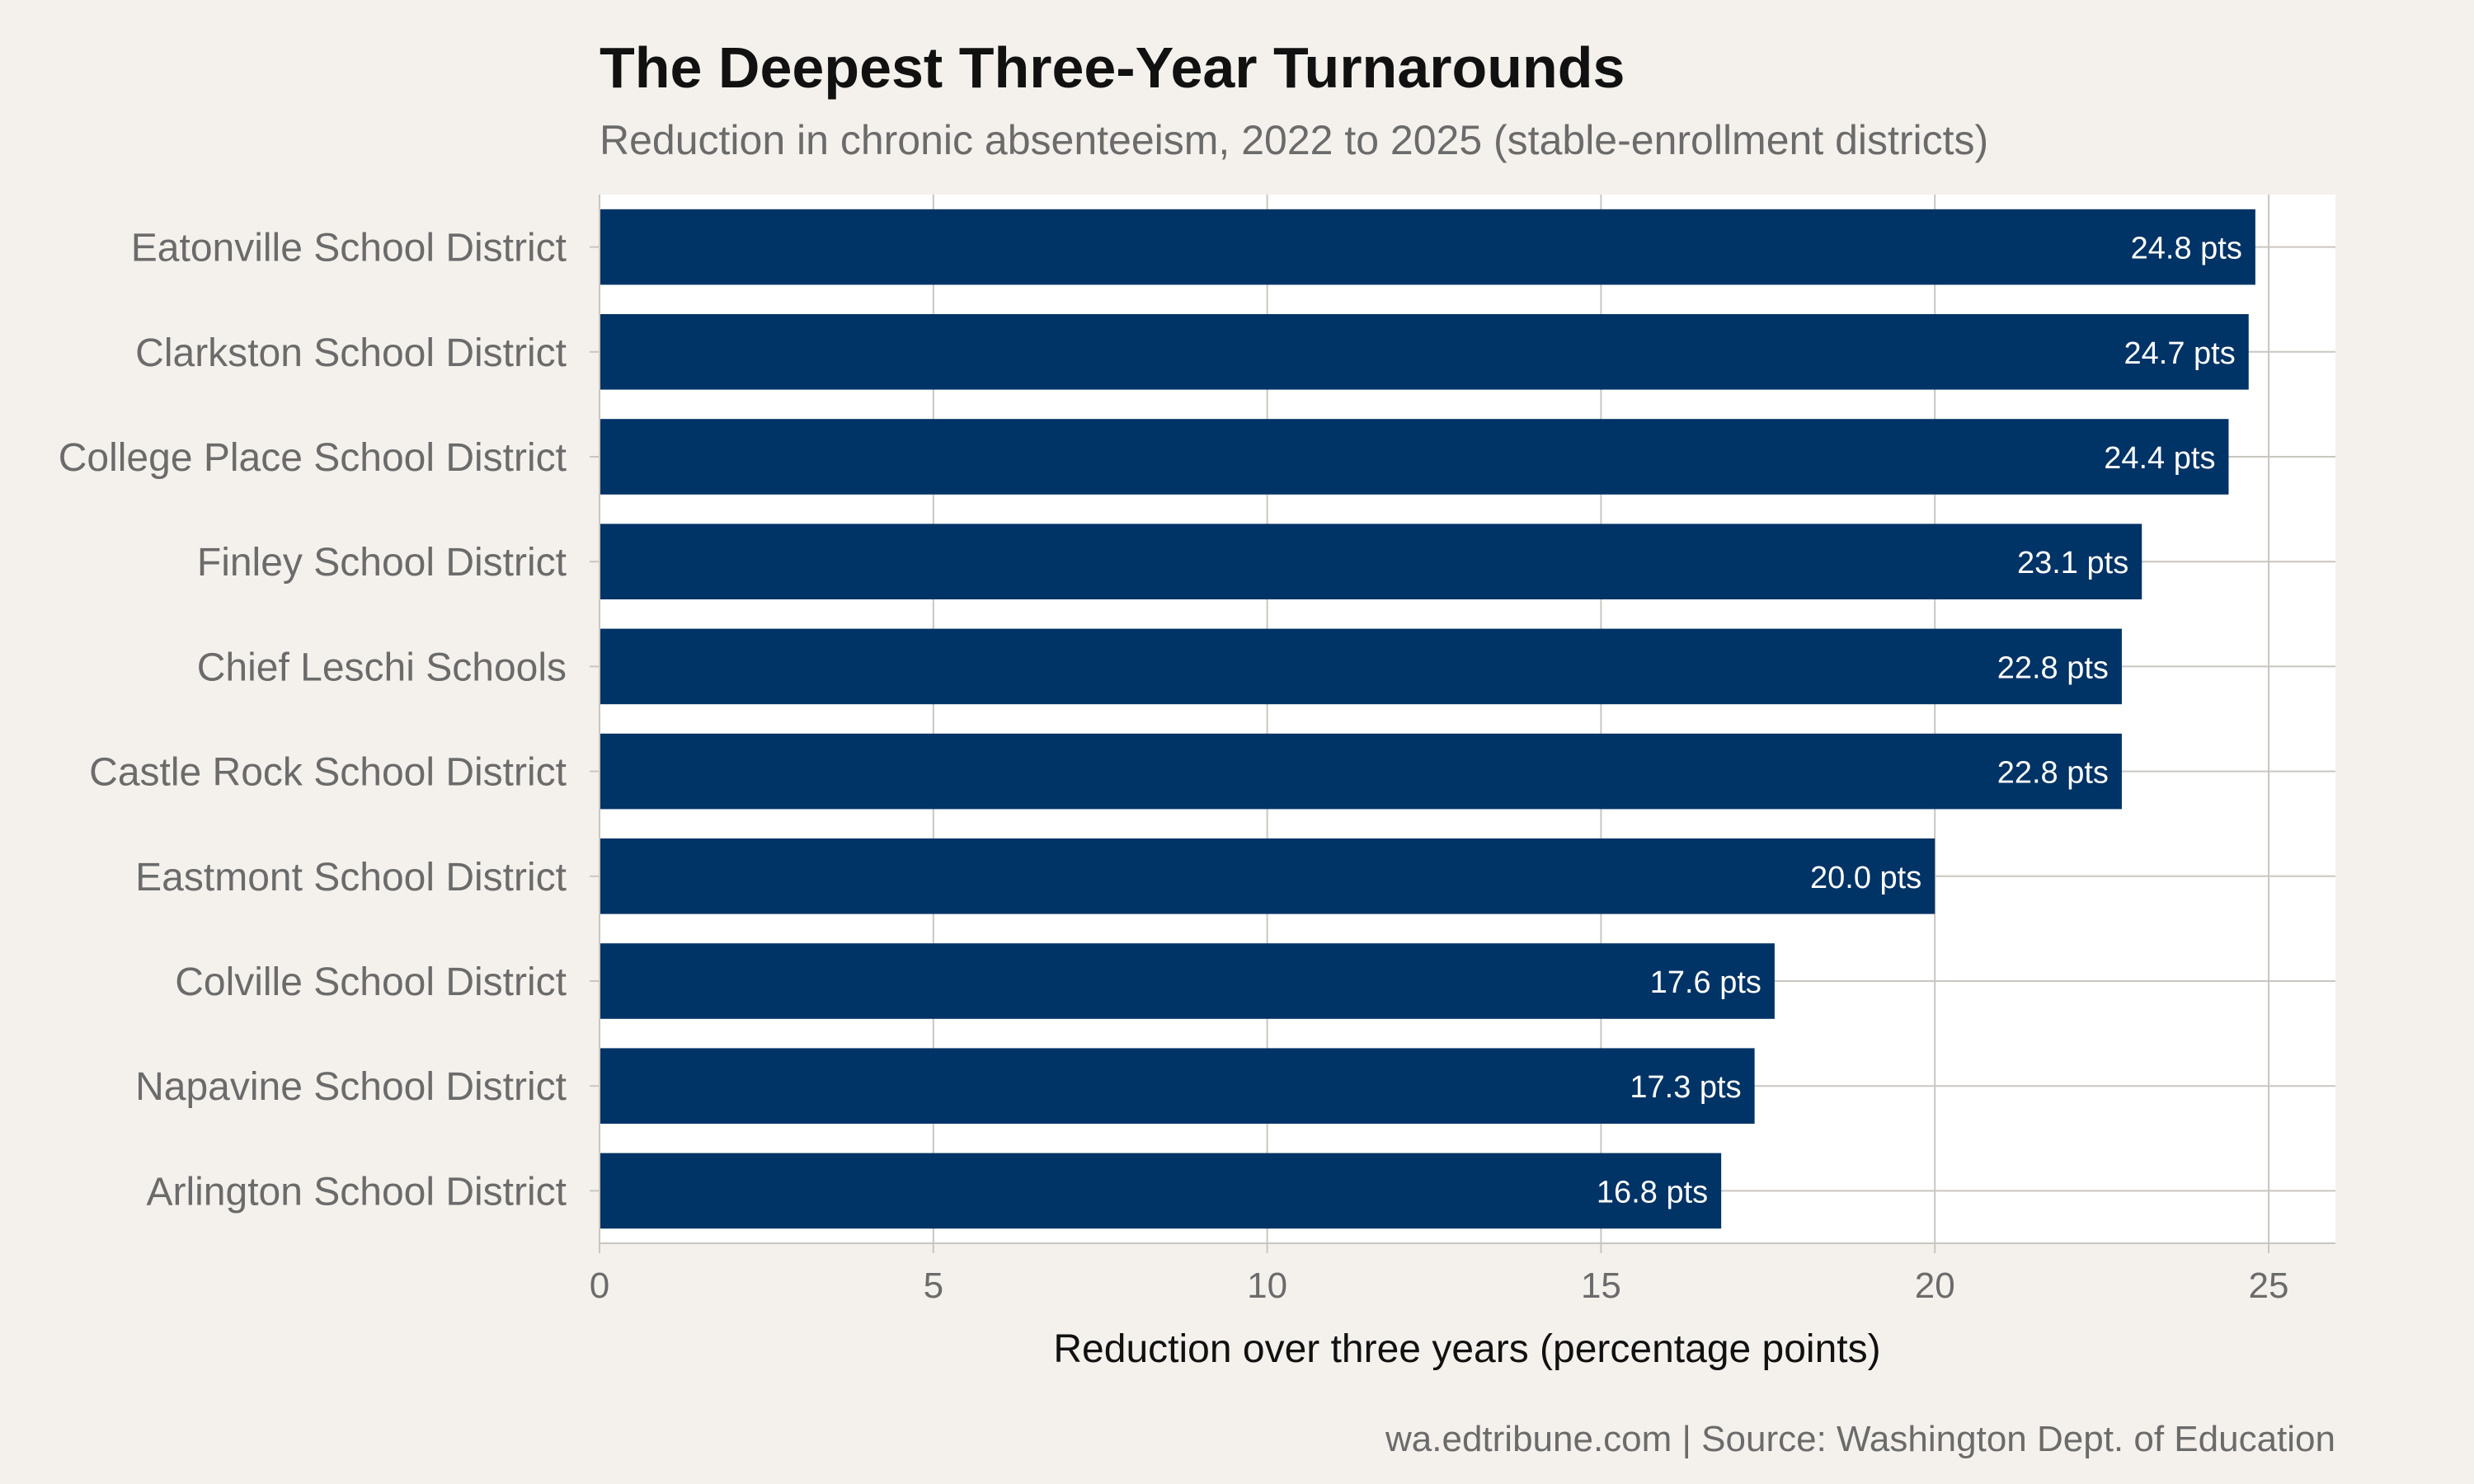  I want to click on bar-value-label: 17.3 pts, so click(1685, 1087).